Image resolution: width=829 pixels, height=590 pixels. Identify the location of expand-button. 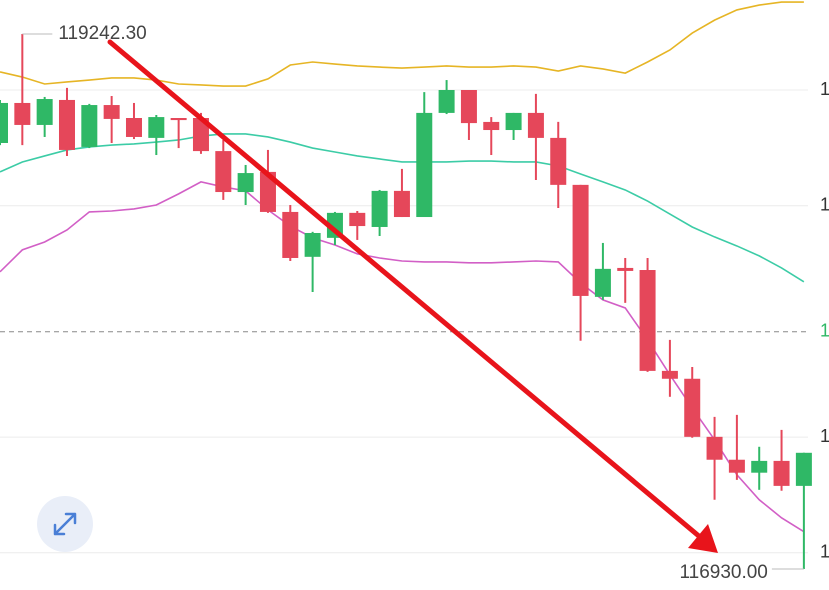
(65, 524).